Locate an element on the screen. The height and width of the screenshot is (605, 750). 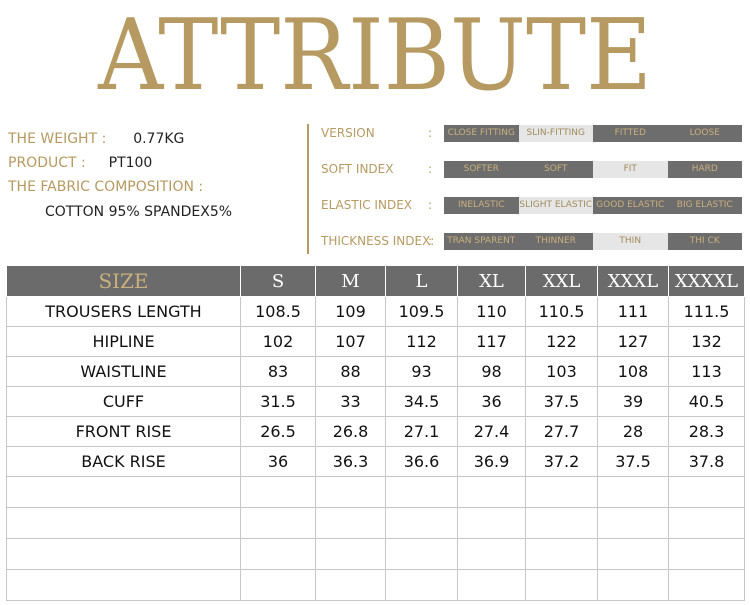
attribute-label: ELASTIC INDEX is located at coordinates (366, 205).